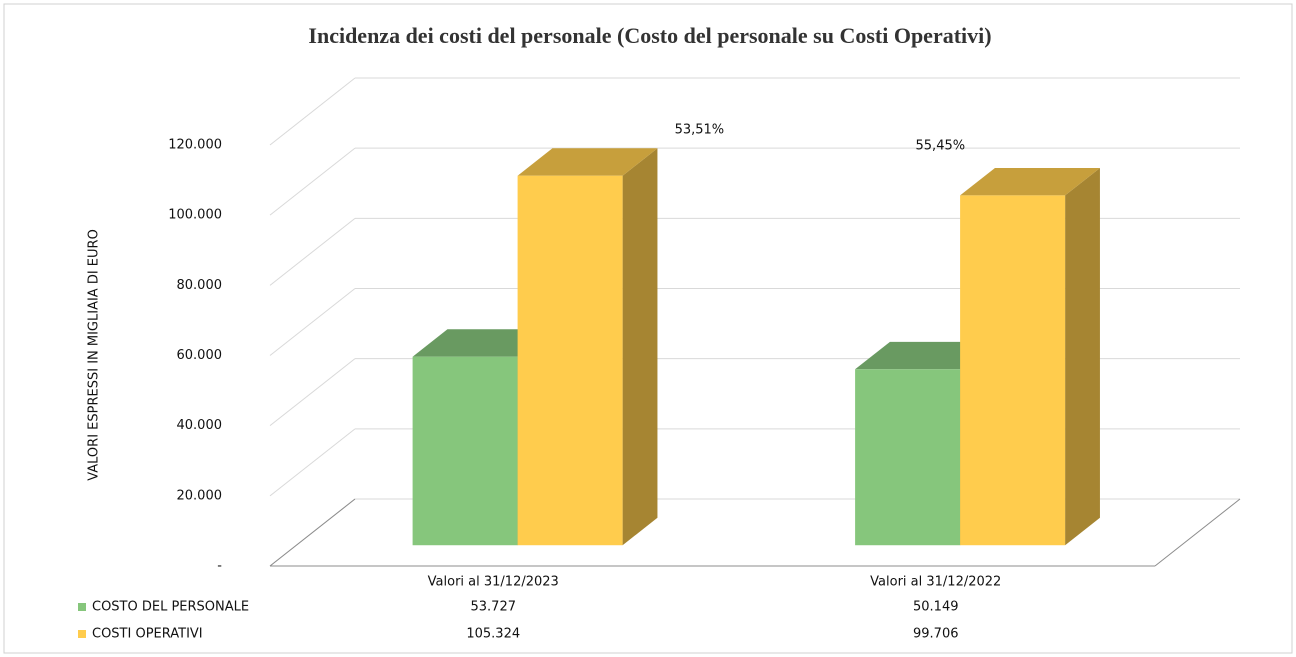 This screenshot has height=657, width=1296. Describe the element at coordinates (936, 634) in the screenshot. I see `table-value: 99.706` at that location.